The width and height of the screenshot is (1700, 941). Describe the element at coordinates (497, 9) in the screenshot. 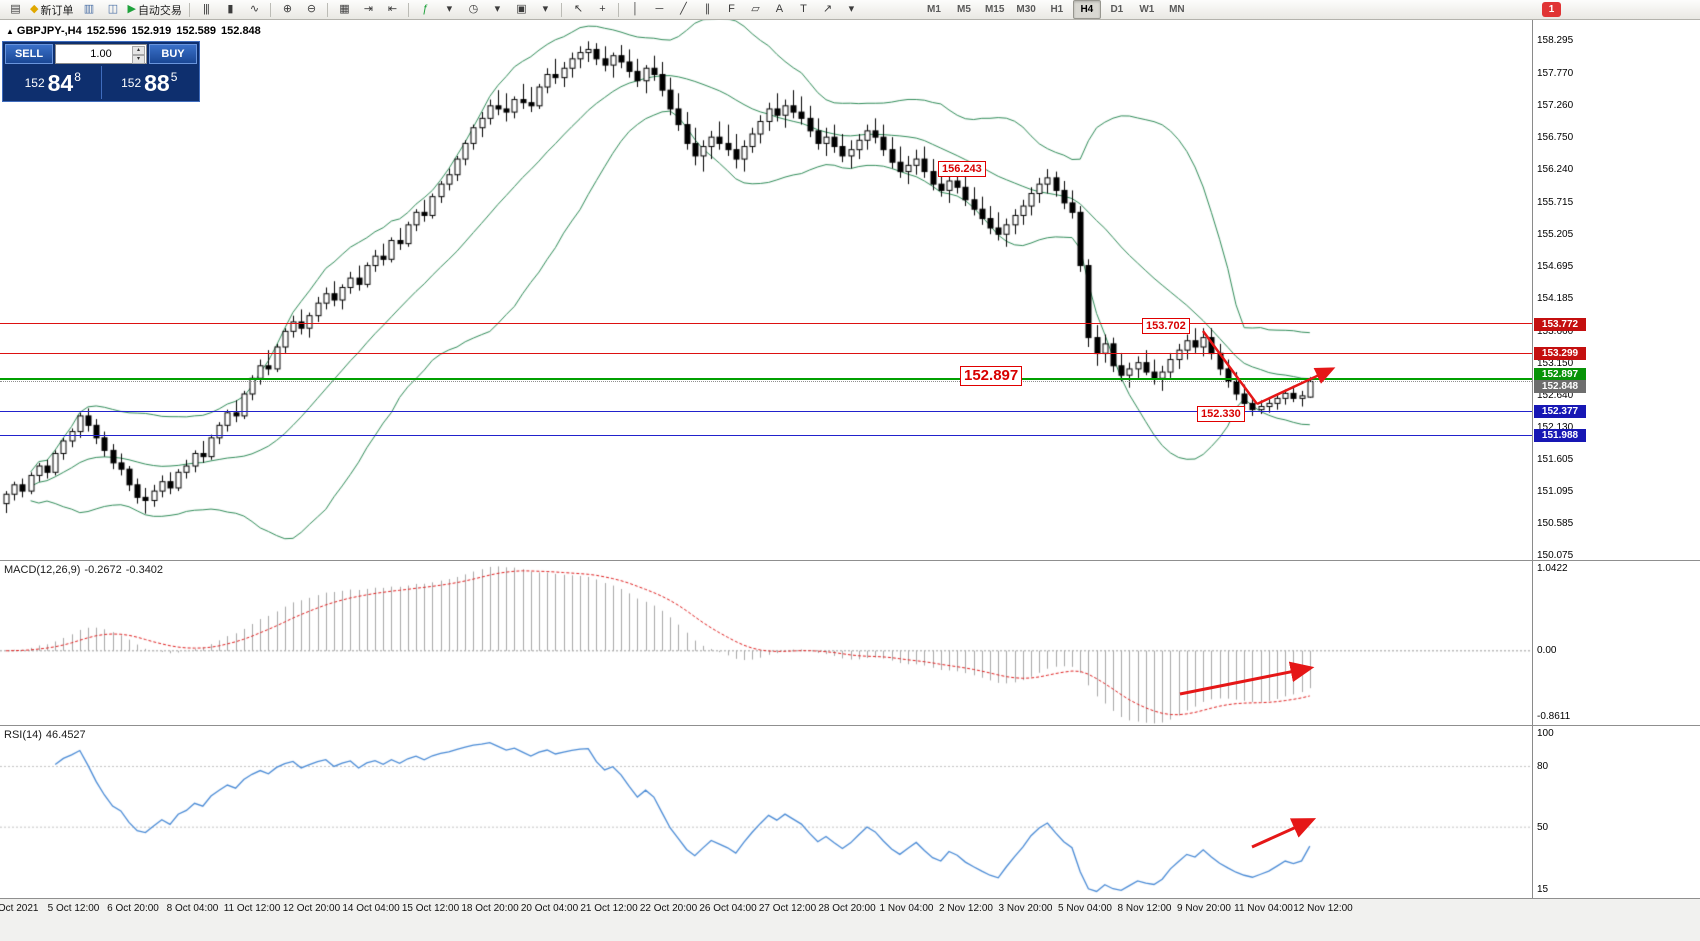

I see `periods-dropdown: ▾` at that location.